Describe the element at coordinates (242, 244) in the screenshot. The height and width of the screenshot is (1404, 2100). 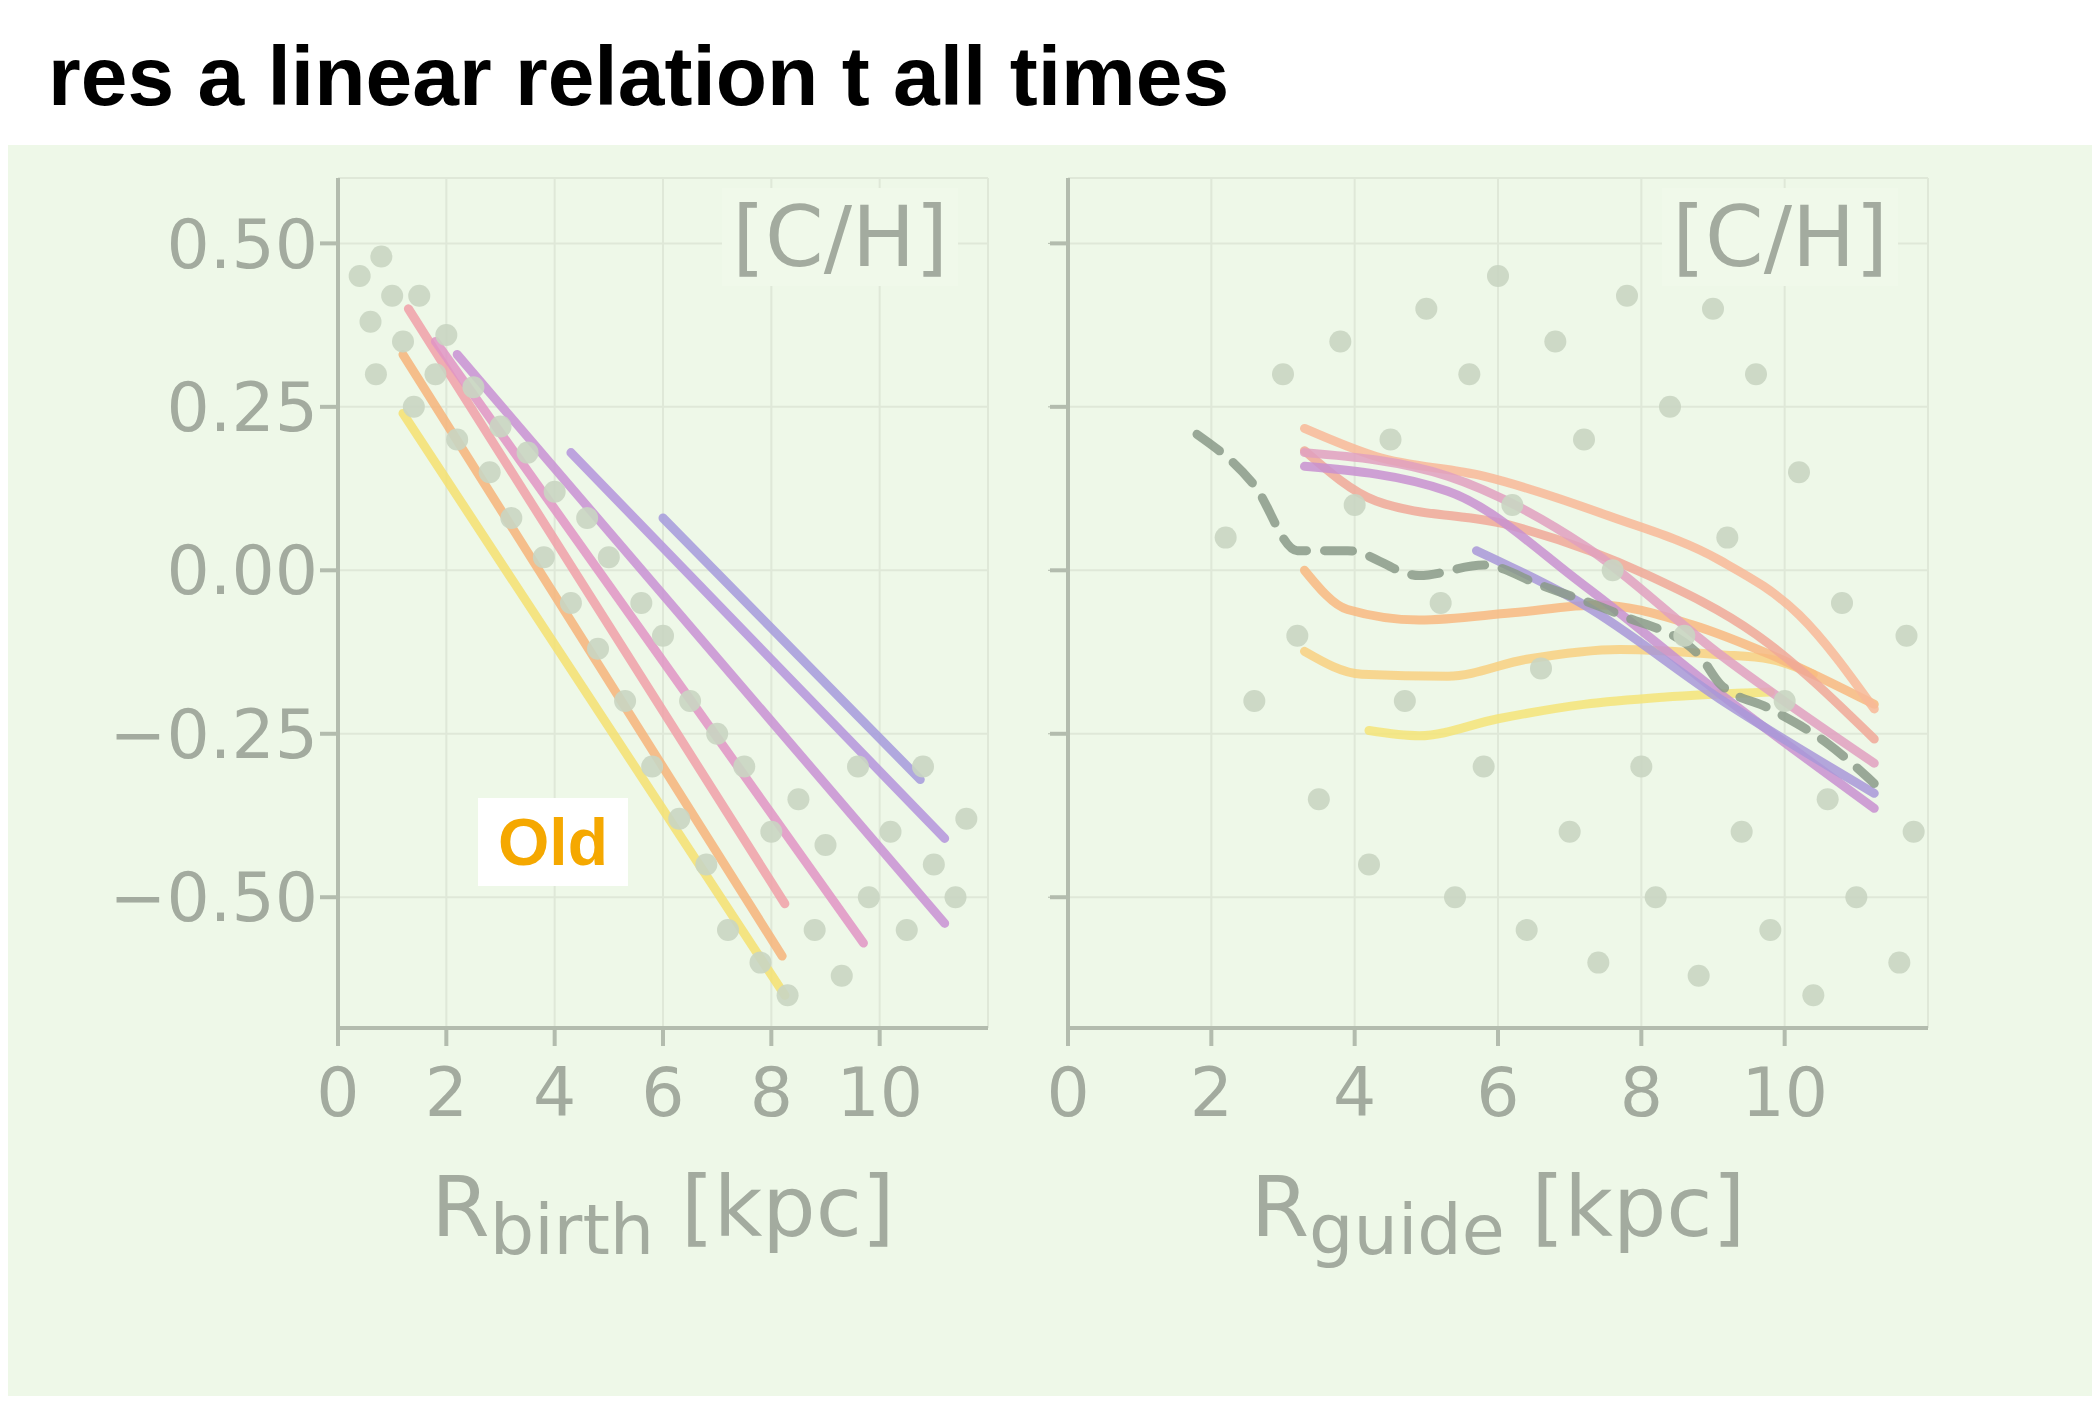
I see `y-tick-label: 0.50` at that location.